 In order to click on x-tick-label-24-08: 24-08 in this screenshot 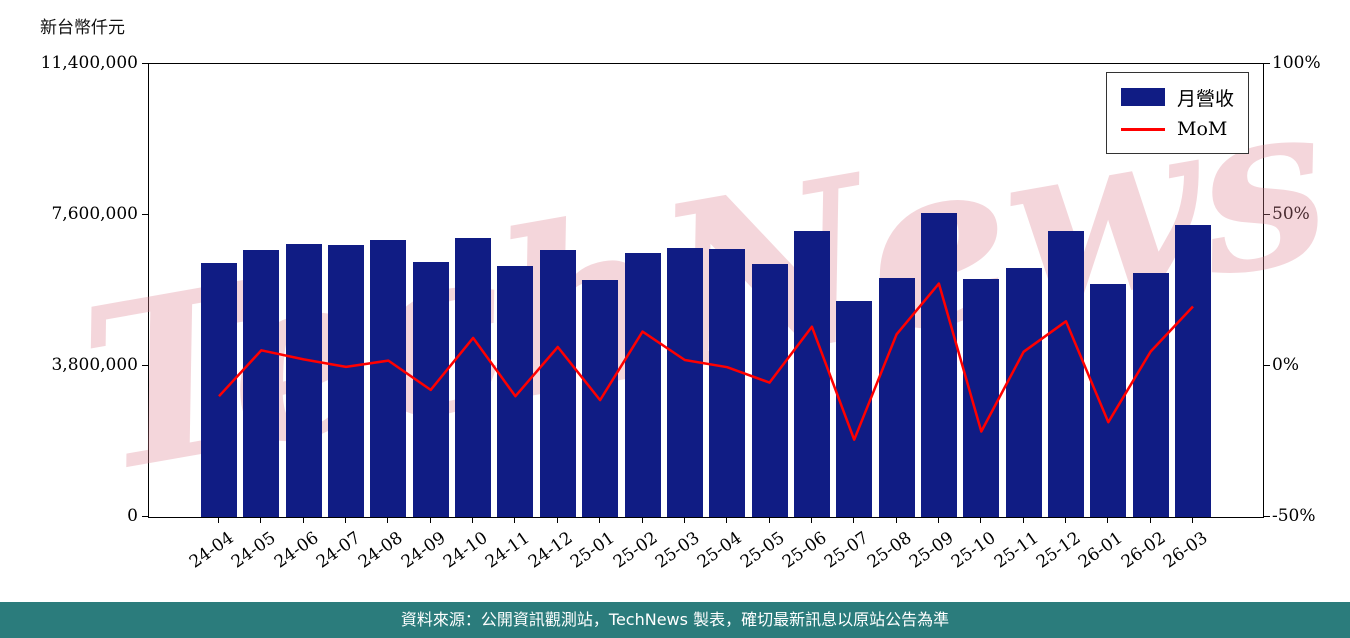, I will do `click(381, 550)`.